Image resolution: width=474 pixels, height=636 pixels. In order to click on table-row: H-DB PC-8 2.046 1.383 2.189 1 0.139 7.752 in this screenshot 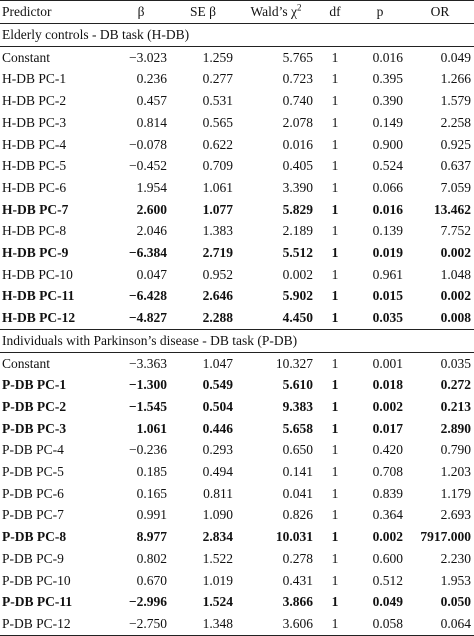, I will do `click(237, 231)`.